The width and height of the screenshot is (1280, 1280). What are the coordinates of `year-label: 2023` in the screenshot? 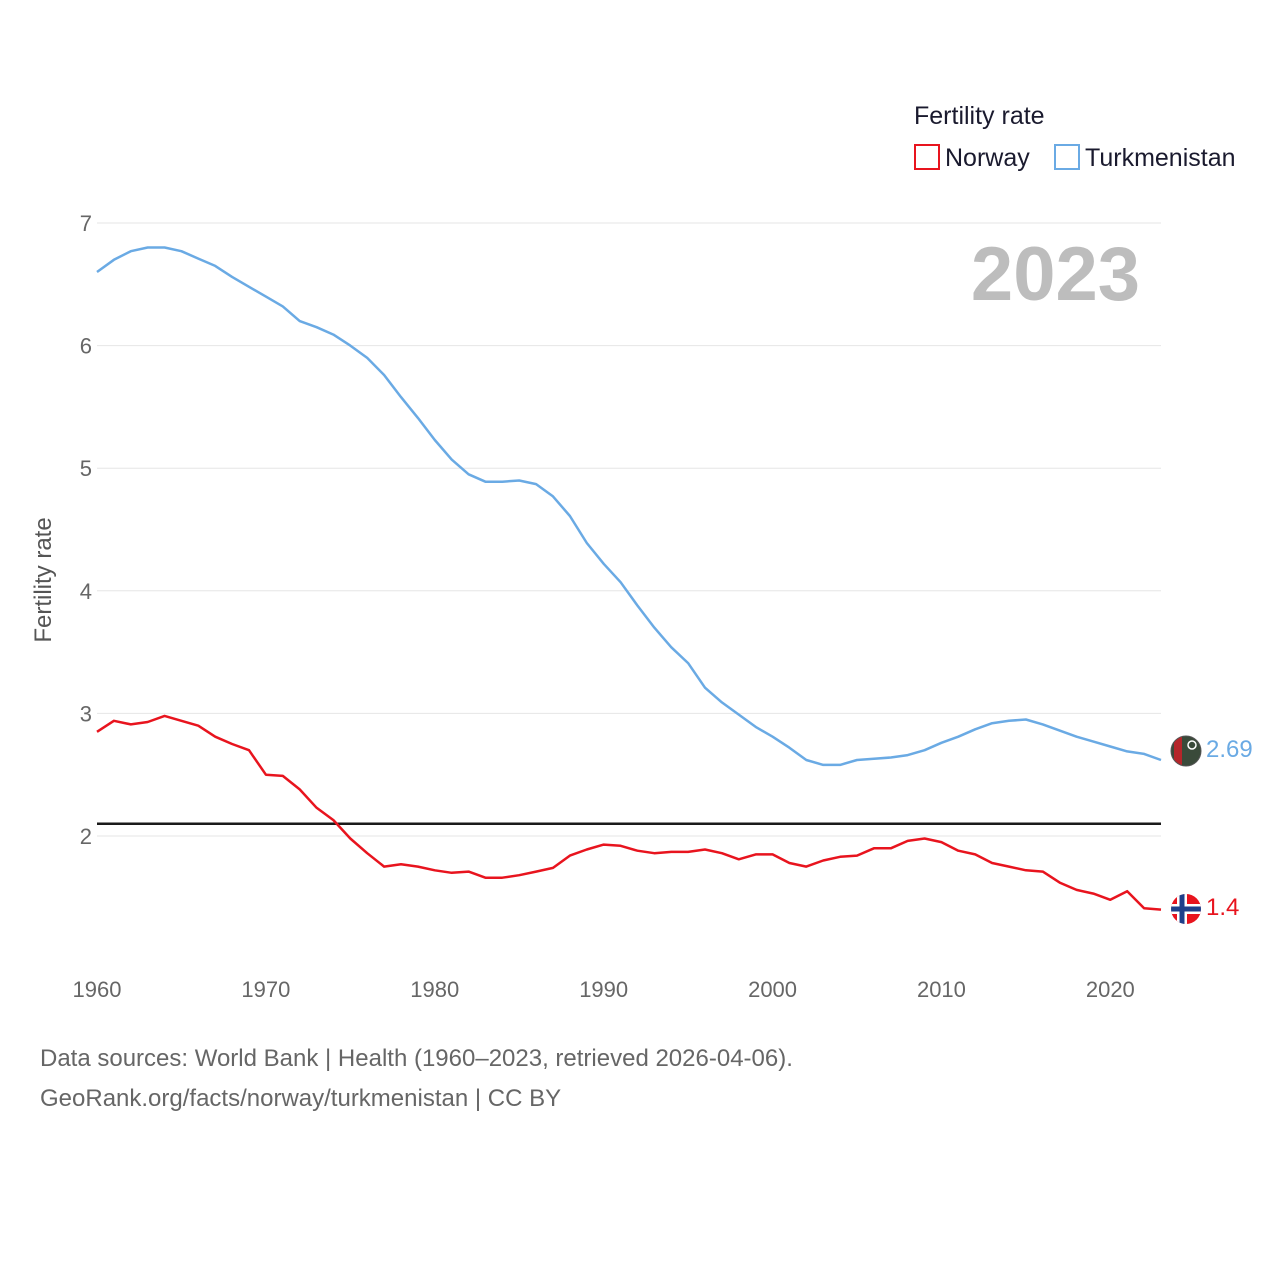 It's located at (1055, 274).